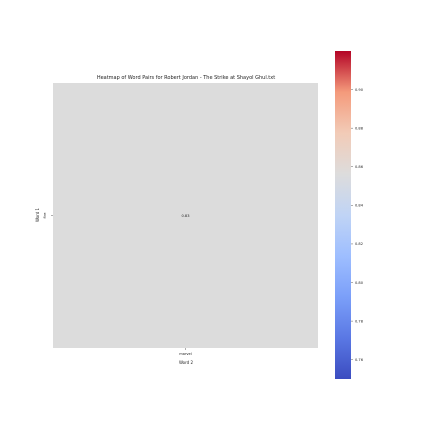  What do you see at coordinates (359, 360) in the screenshot?
I see `colorbar-tick-label: 0.76` at bounding box center [359, 360].